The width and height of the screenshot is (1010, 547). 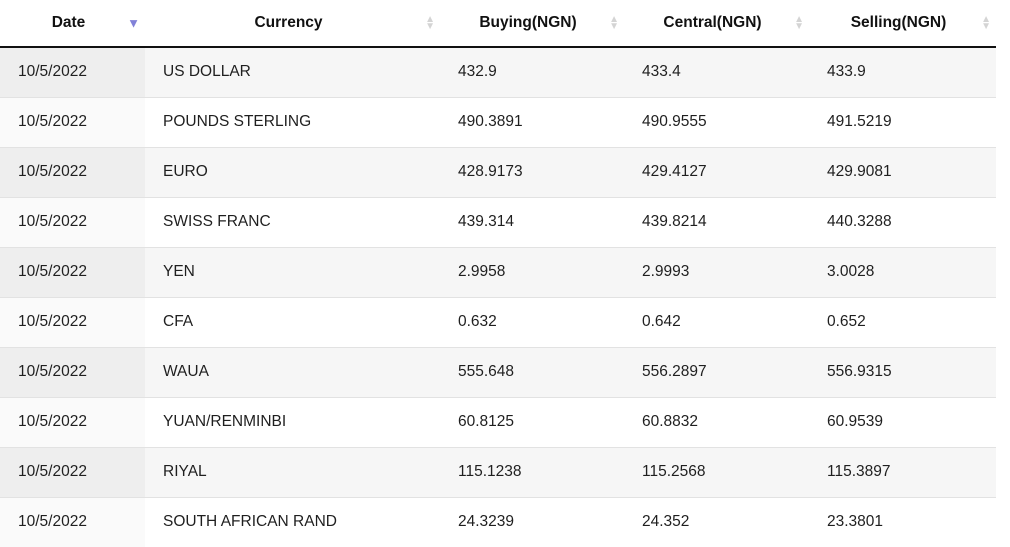 I want to click on cell-buying: 432.9, so click(x=532, y=72).